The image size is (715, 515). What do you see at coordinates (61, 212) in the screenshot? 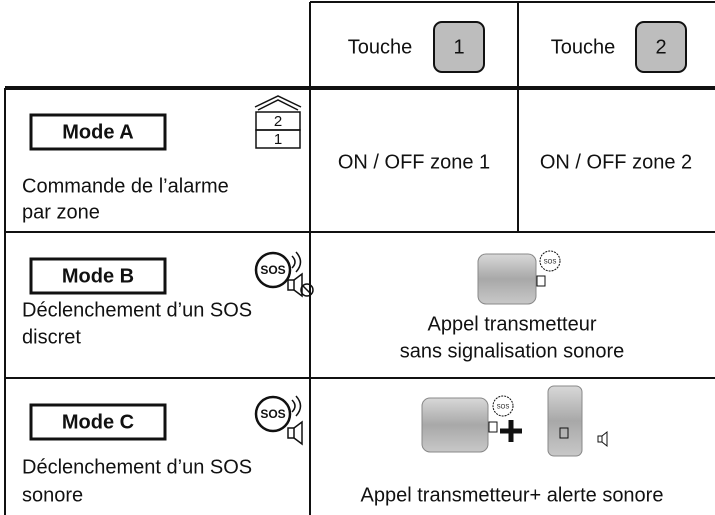
I see `description: par zone` at bounding box center [61, 212].